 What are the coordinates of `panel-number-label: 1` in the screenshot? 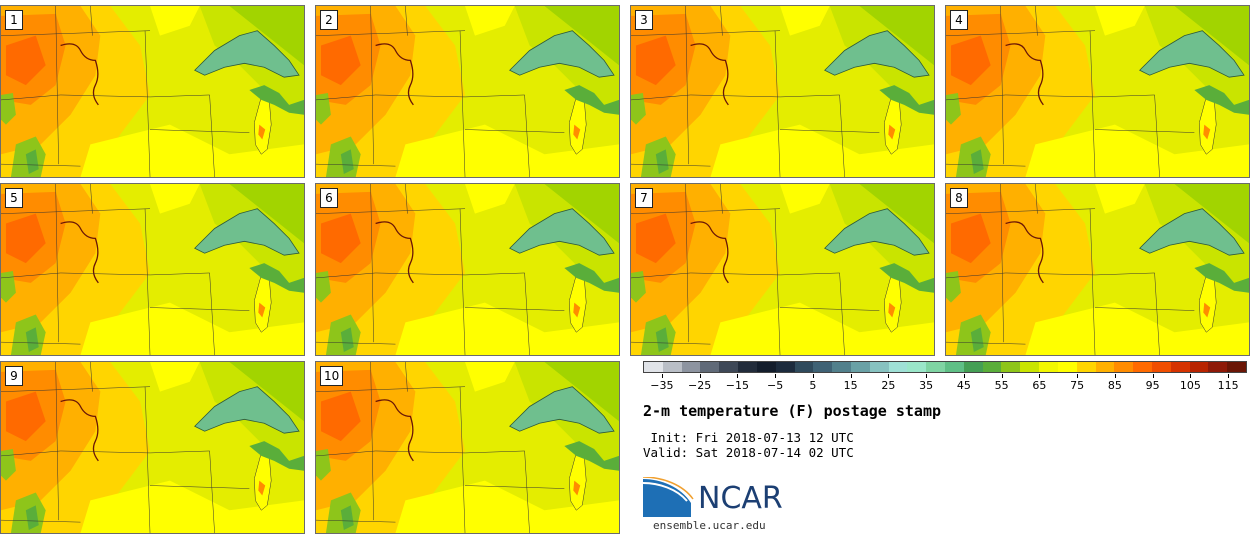 It's located at (14, 20).